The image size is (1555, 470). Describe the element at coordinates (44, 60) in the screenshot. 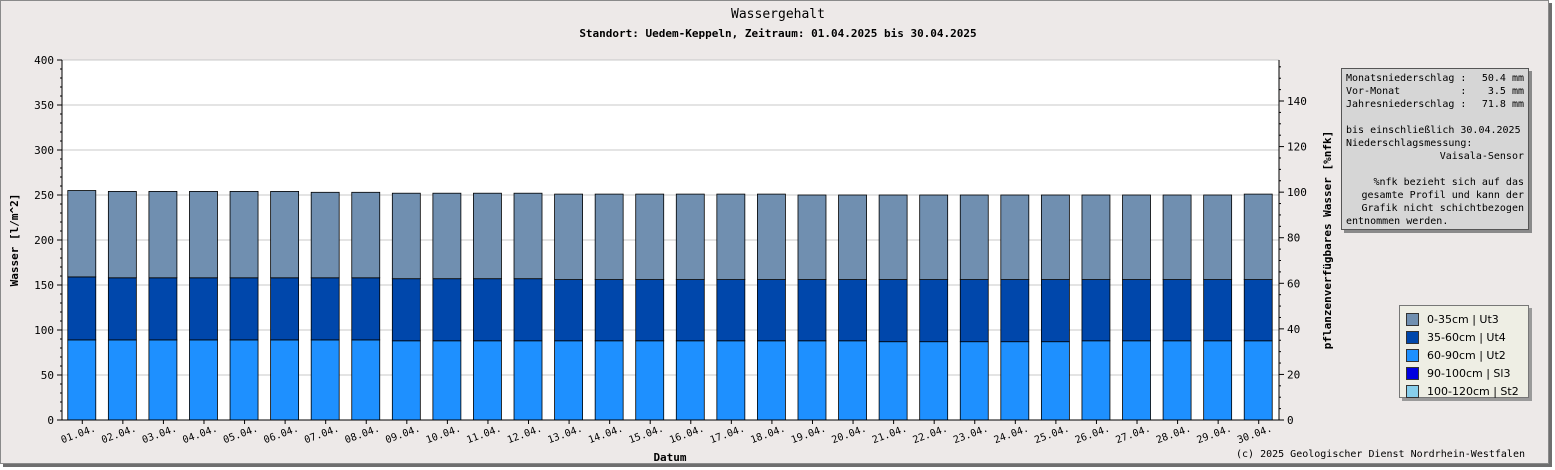

I see `y-tick-label: 400` at that location.